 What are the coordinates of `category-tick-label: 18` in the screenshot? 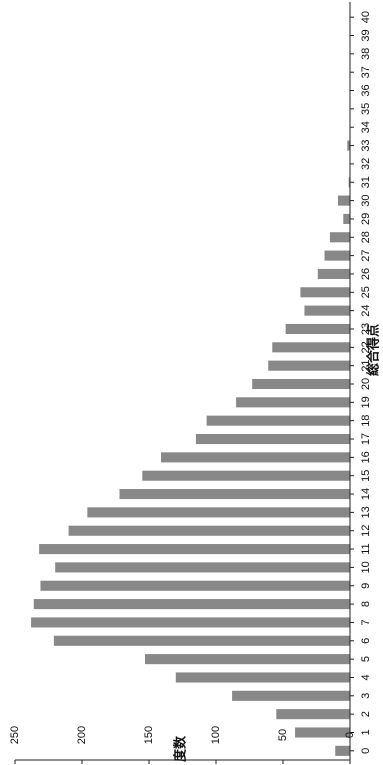 It's located at (366, 421).